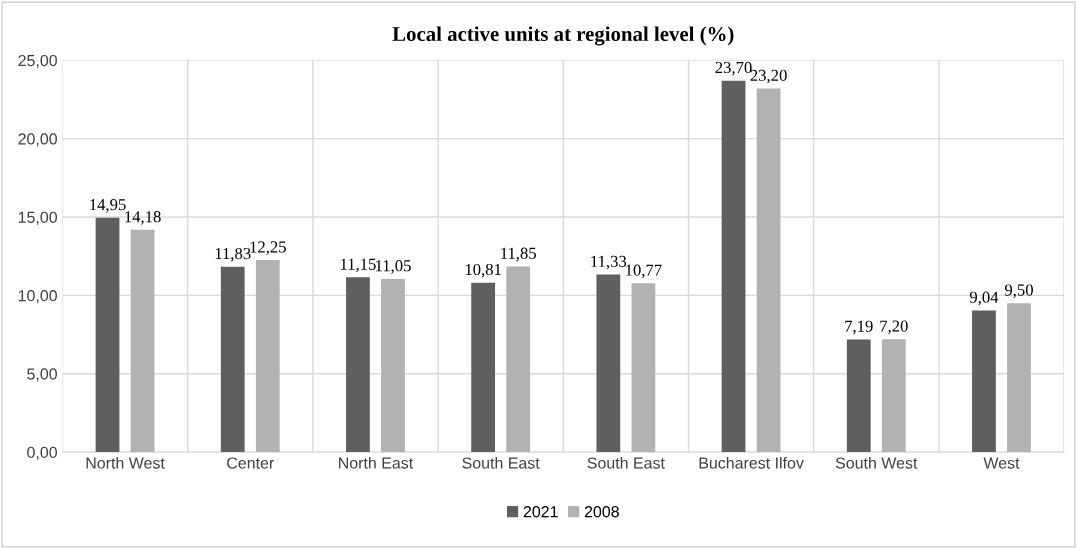 Image resolution: width=1077 pixels, height=548 pixels. I want to click on legend-label: 2008, so click(601, 512).